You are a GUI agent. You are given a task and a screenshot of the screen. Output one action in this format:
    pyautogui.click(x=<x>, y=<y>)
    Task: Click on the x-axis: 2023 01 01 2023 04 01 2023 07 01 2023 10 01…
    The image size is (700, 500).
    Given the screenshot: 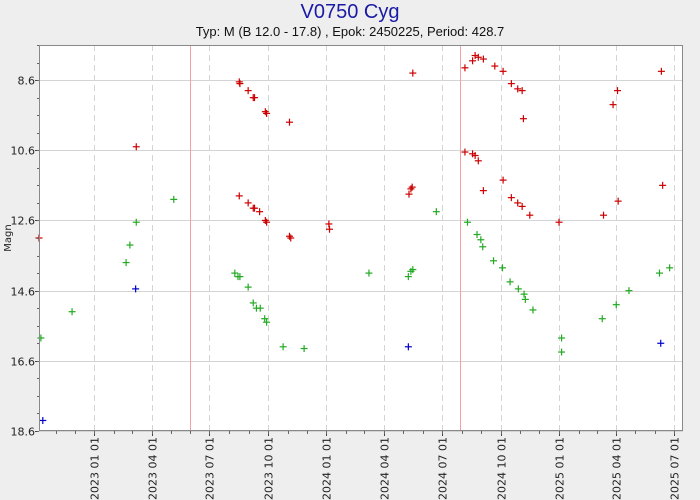 What is the action you would take?
    pyautogui.click(x=369, y=465)
    